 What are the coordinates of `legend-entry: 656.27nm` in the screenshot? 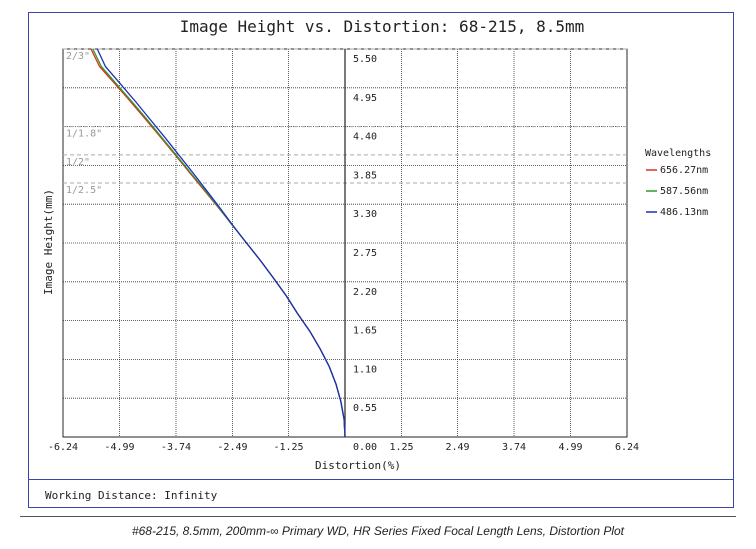 It's located at (684, 170).